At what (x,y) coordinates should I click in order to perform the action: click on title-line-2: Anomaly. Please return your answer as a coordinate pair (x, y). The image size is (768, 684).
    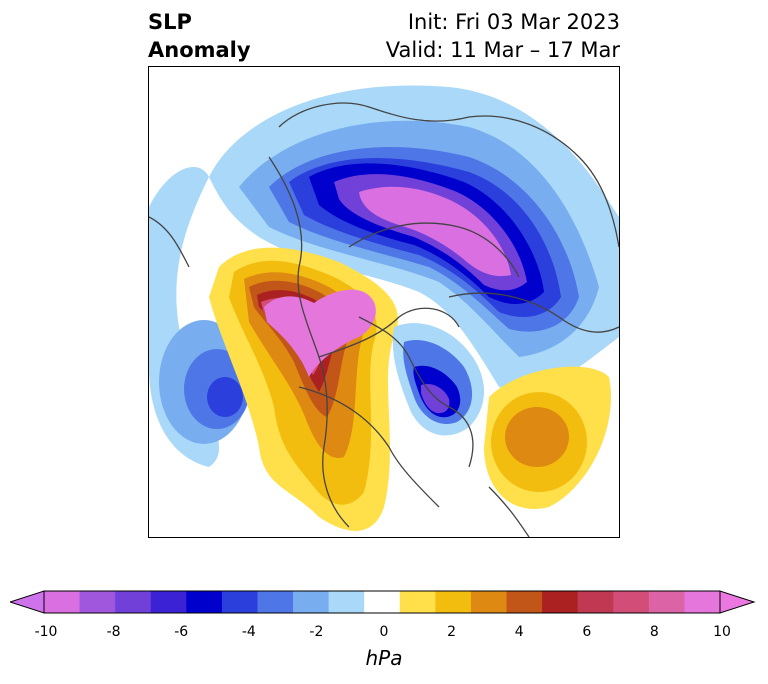
    Looking at the image, I should click on (199, 50).